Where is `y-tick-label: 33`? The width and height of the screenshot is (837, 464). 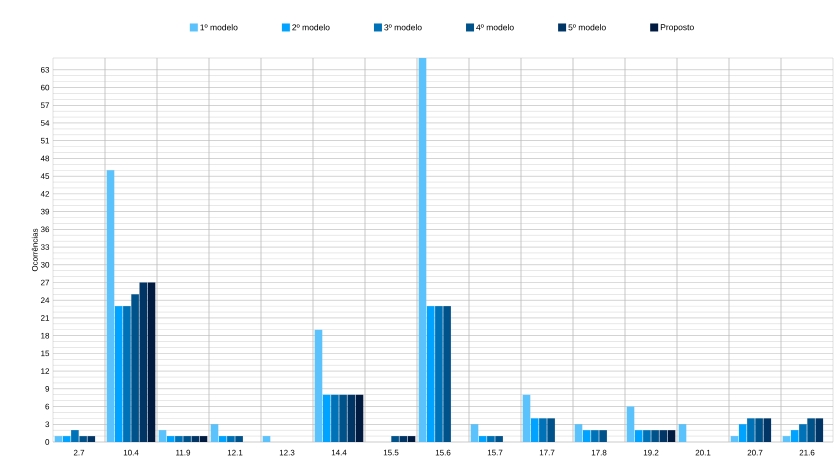 y-tick-label: 33 is located at coordinates (45, 247).